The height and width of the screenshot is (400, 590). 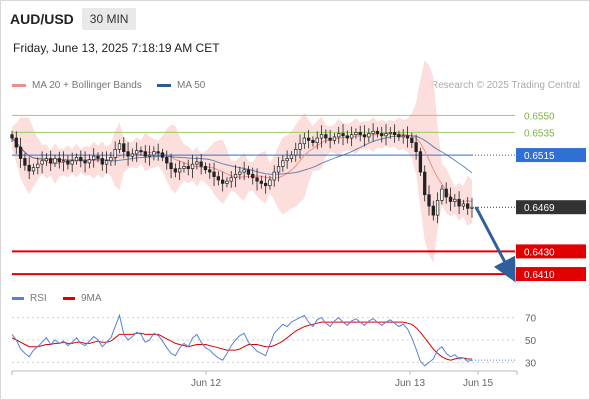 I want to click on forecast-arrow, so click(x=495, y=244).